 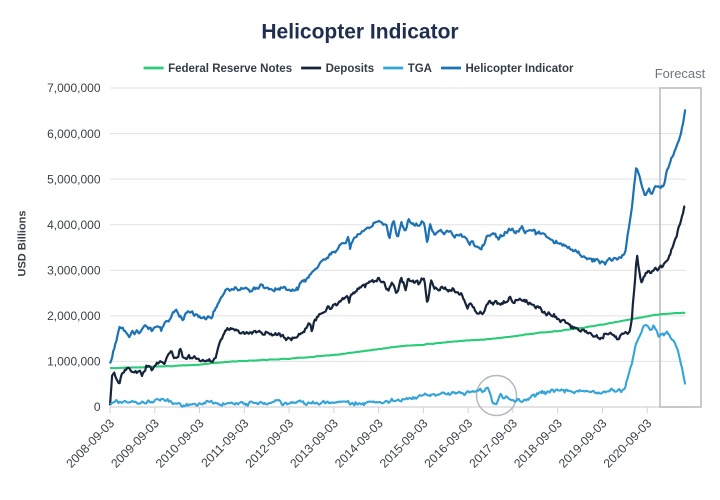 What do you see at coordinates (350, 69) in the screenshot?
I see `svg-text: Deposits` at bounding box center [350, 69].